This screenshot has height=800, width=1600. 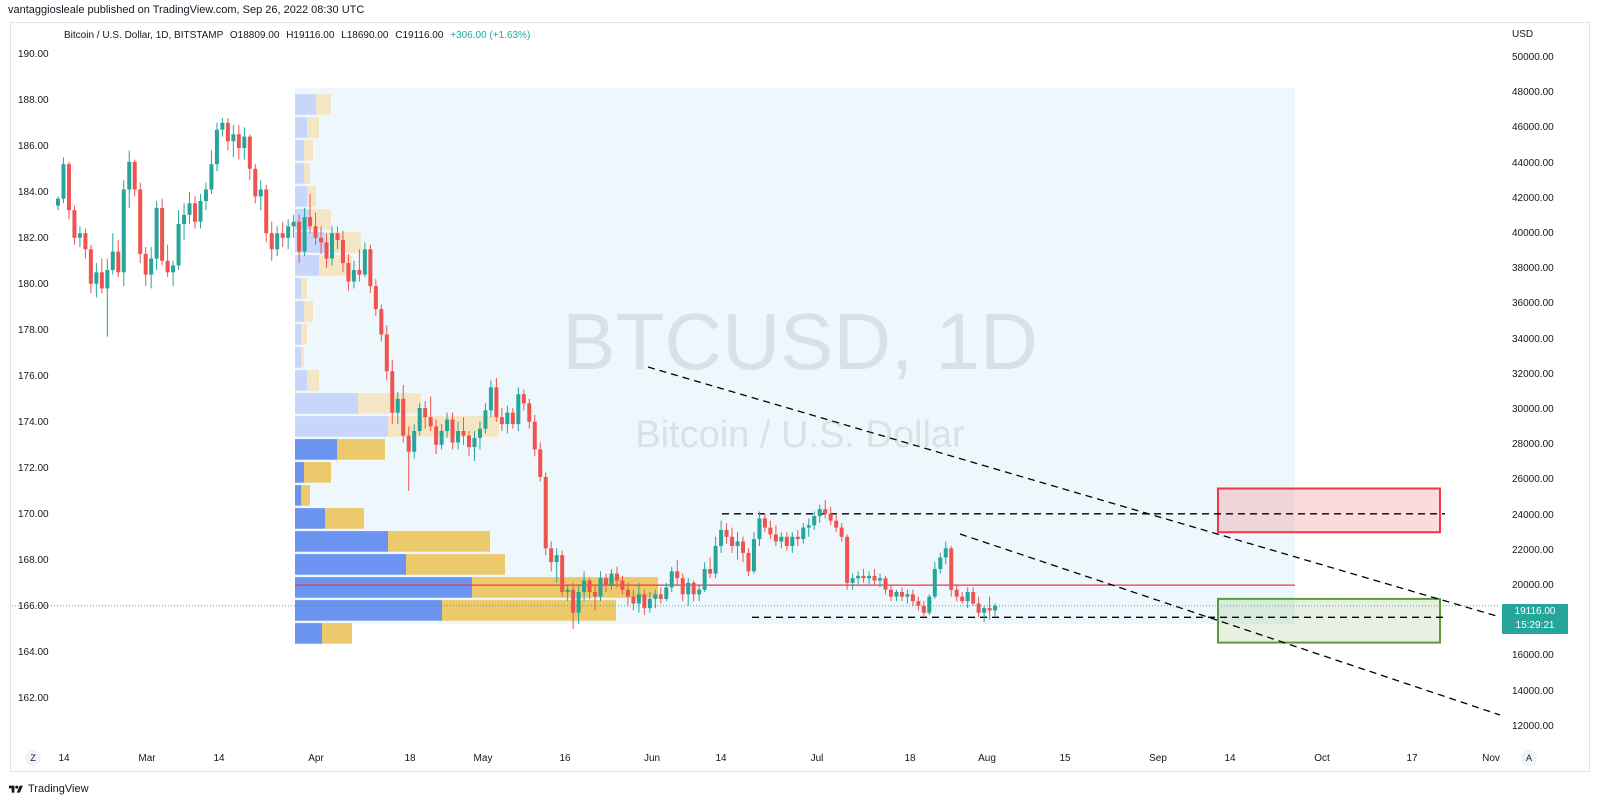 I want to click on left-axis-tick-label: 176.00, so click(x=33, y=376).